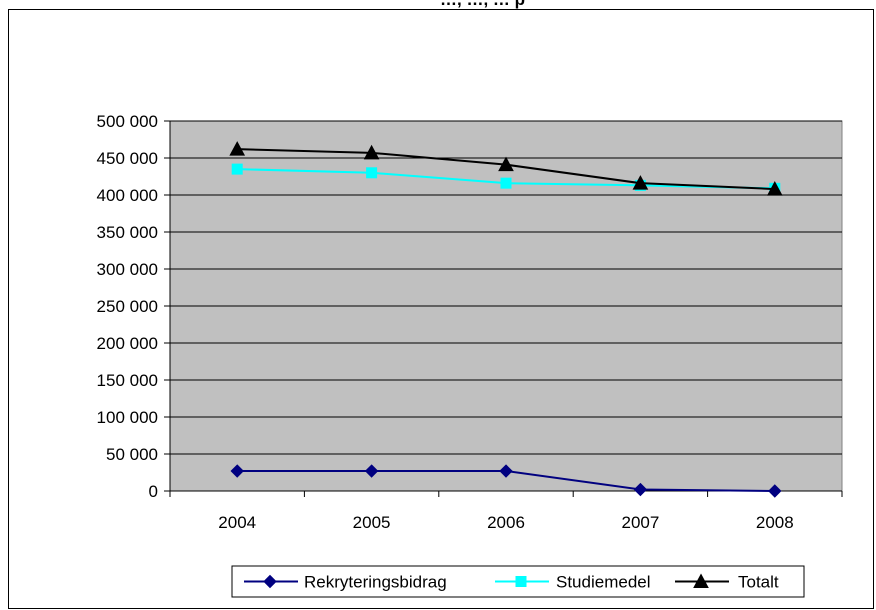  Describe the element at coordinates (127, 195) in the screenshot. I see `y-tick-label: 400 000` at that location.